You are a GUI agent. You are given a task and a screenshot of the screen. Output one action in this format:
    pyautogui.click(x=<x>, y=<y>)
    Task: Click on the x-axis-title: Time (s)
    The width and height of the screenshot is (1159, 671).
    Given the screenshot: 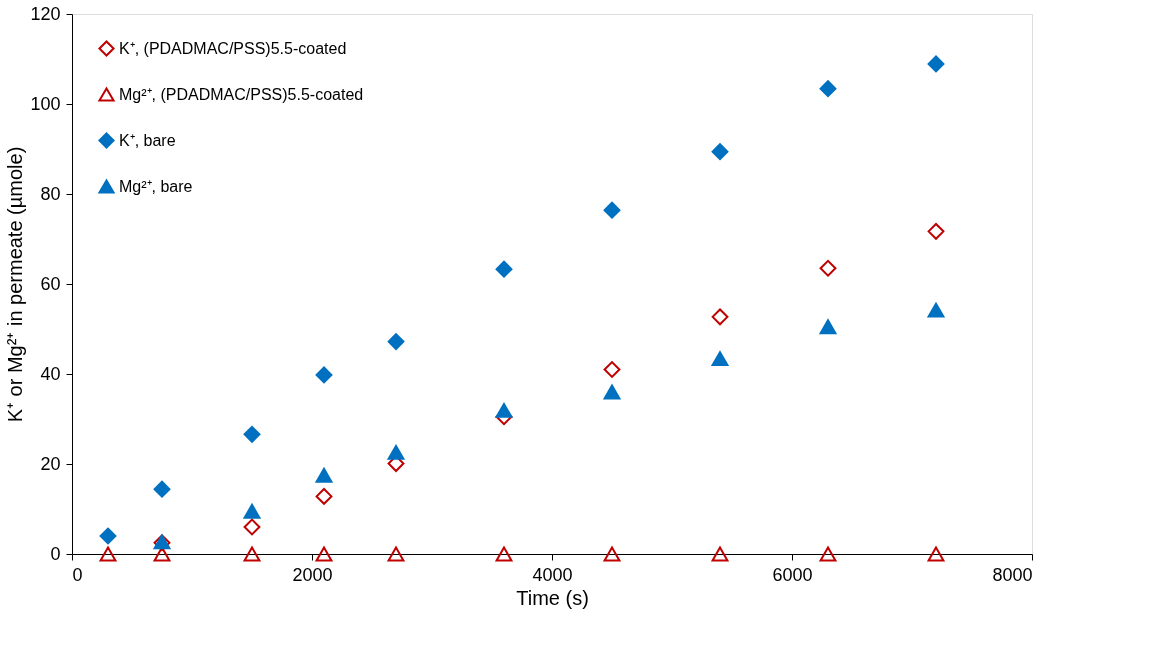 What is the action you would take?
    pyautogui.click(x=552, y=597)
    